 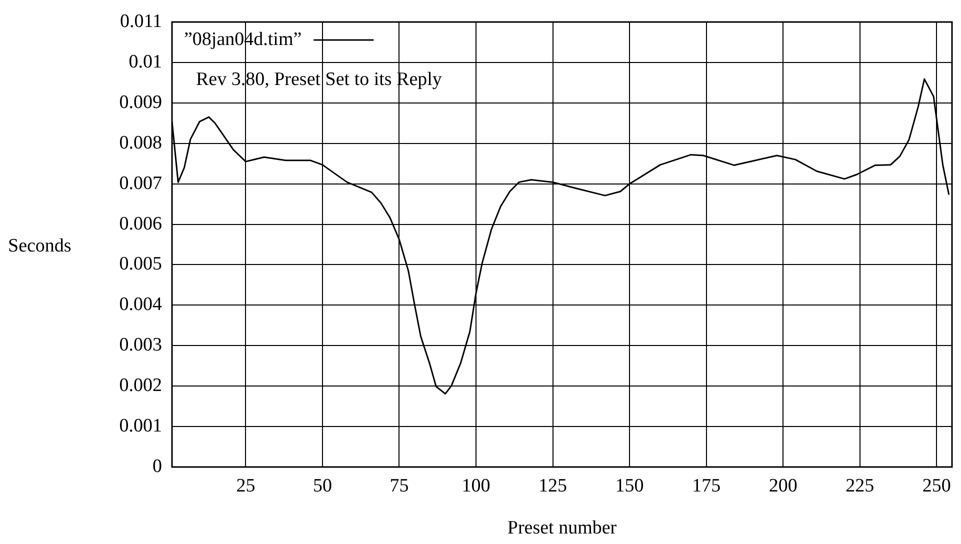 What do you see at coordinates (562, 528) in the screenshot?
I see `x-axis-title: Preset number` at bounding box center [562, 528].